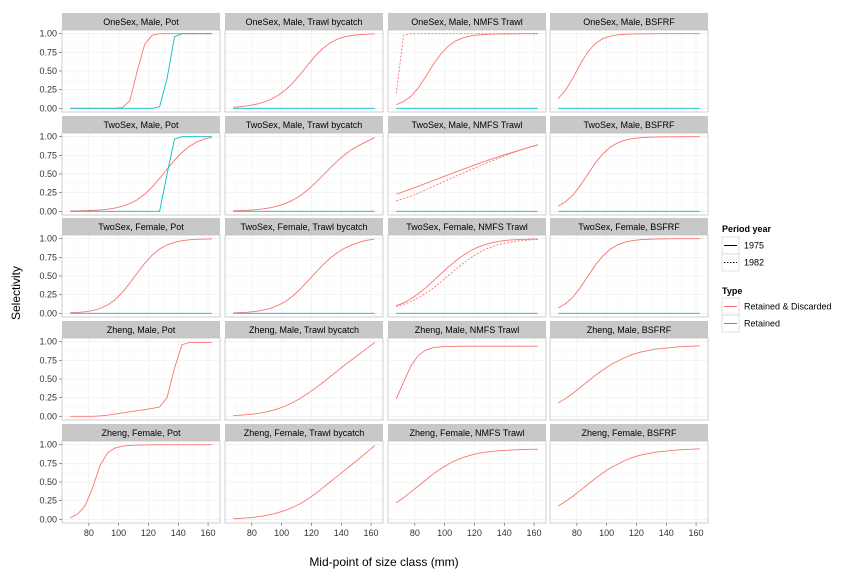 The image size is (864, 576). I want to click on facet-panel-zheng-female-trawl-bycatch: Zheng, Female, Trawl bycatch, so click(304, 474).